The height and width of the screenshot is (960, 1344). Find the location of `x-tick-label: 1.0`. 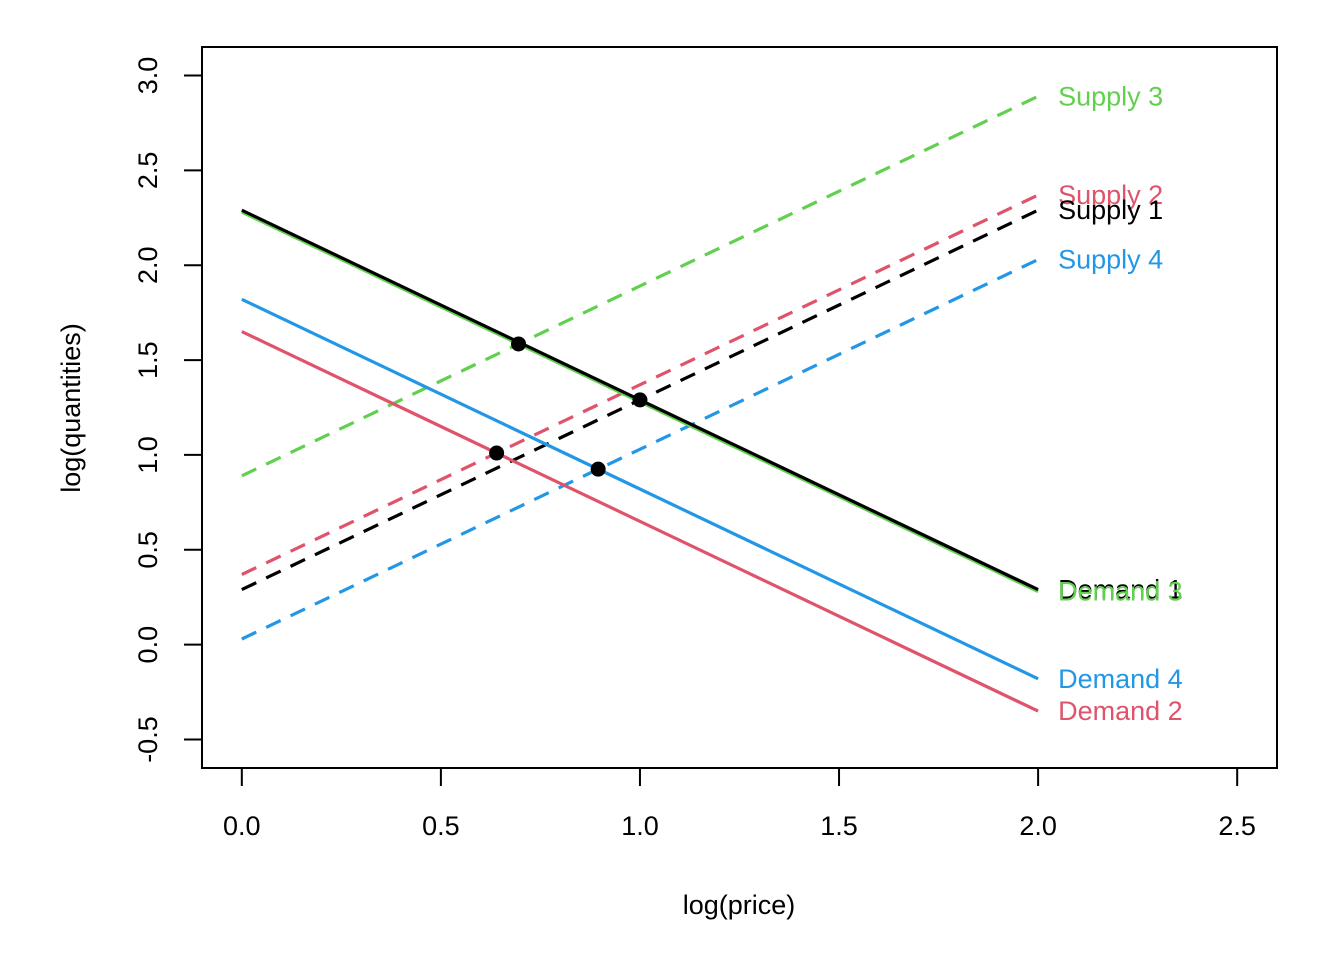

x-tick-label: 1.0 is located at coordinates (640, 826).